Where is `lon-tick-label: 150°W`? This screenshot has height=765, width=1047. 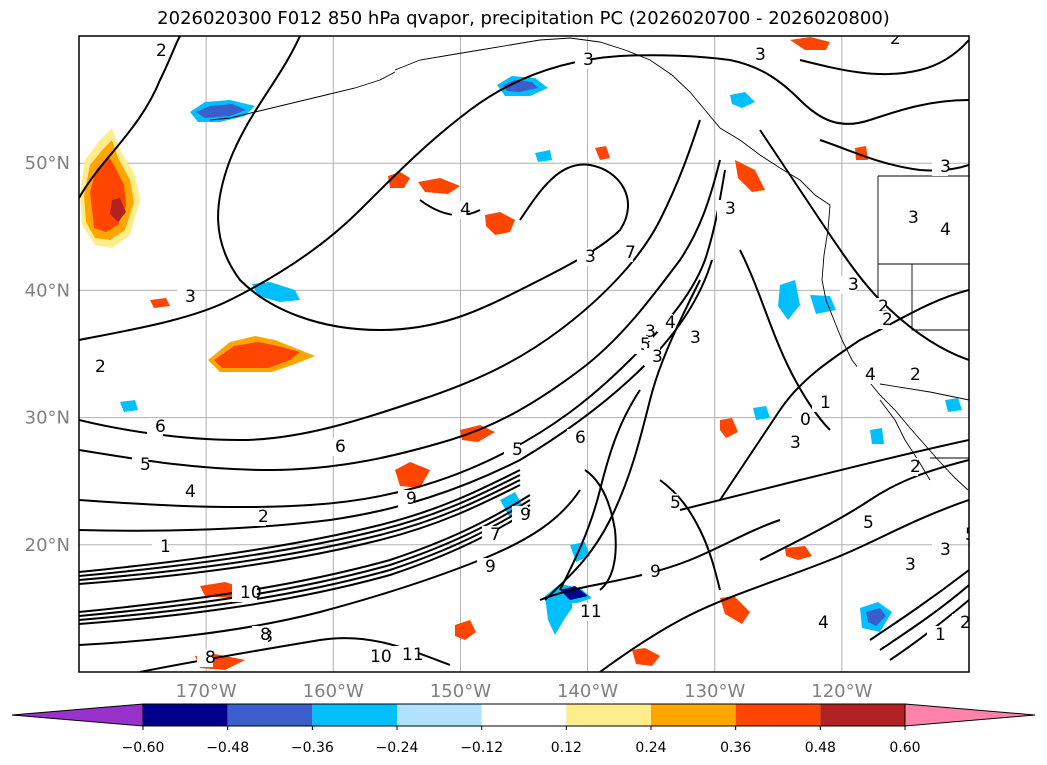
lon-tick-label: 150°W is located at coordinates (460, 691).